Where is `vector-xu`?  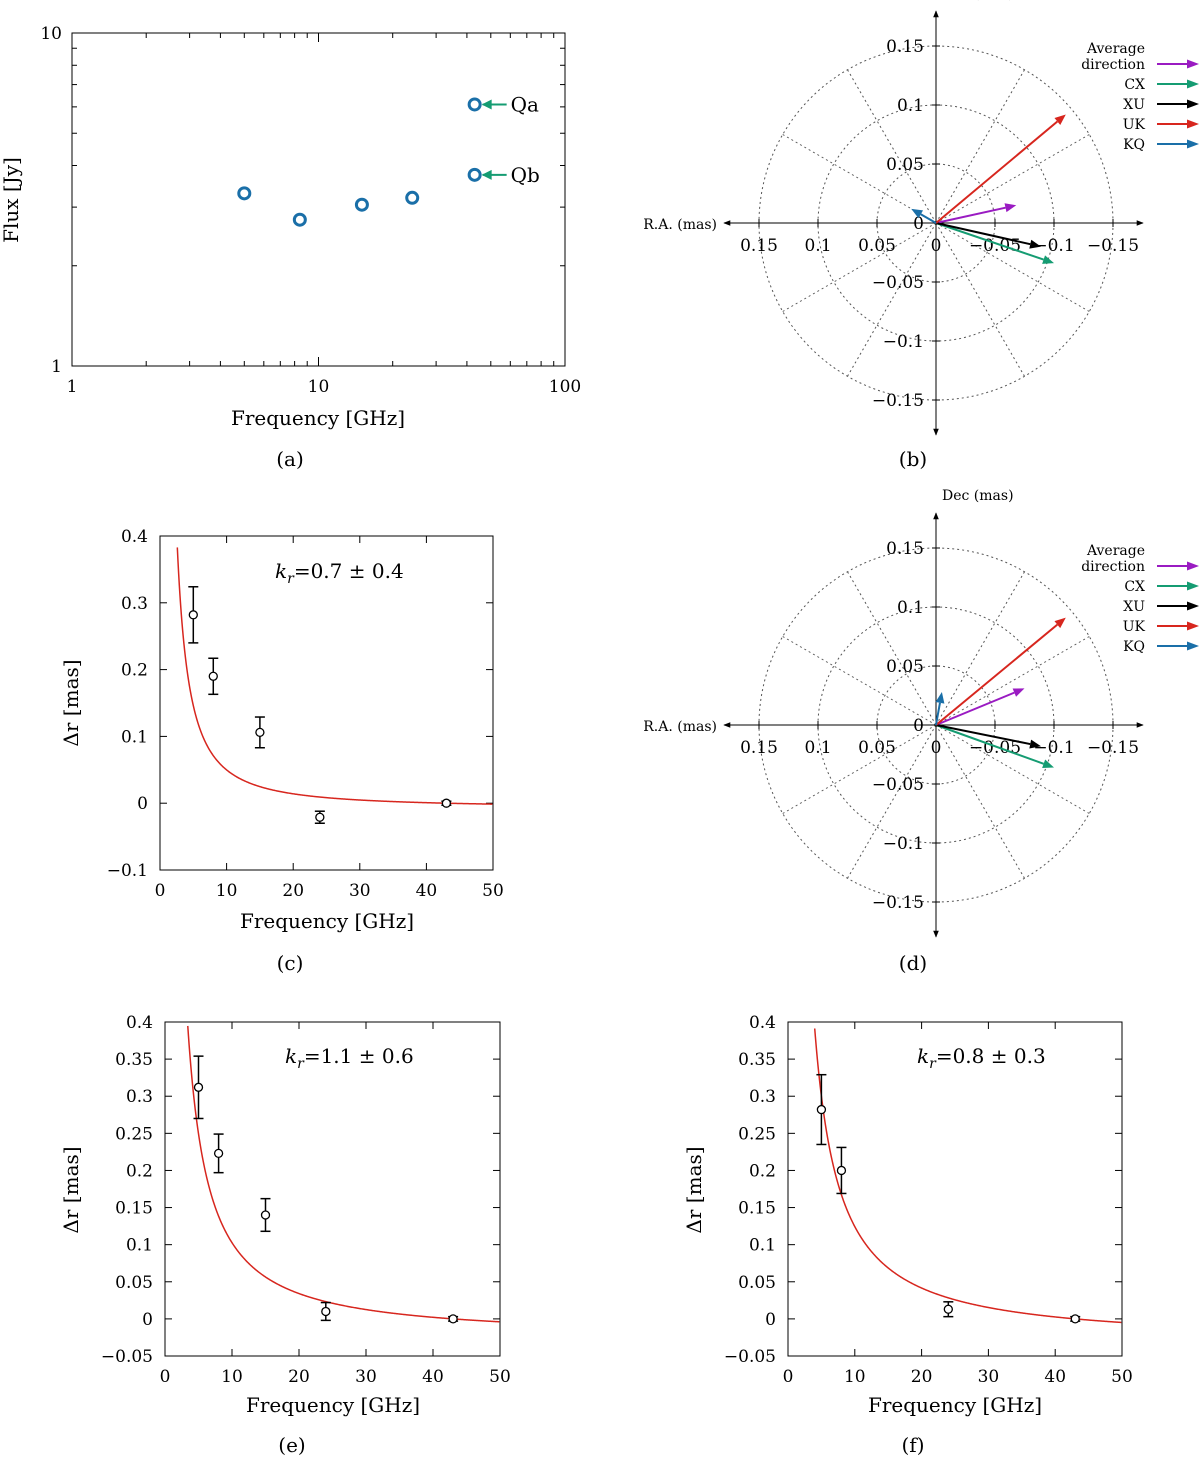 vector-xu is located at coordinates (983, 735).